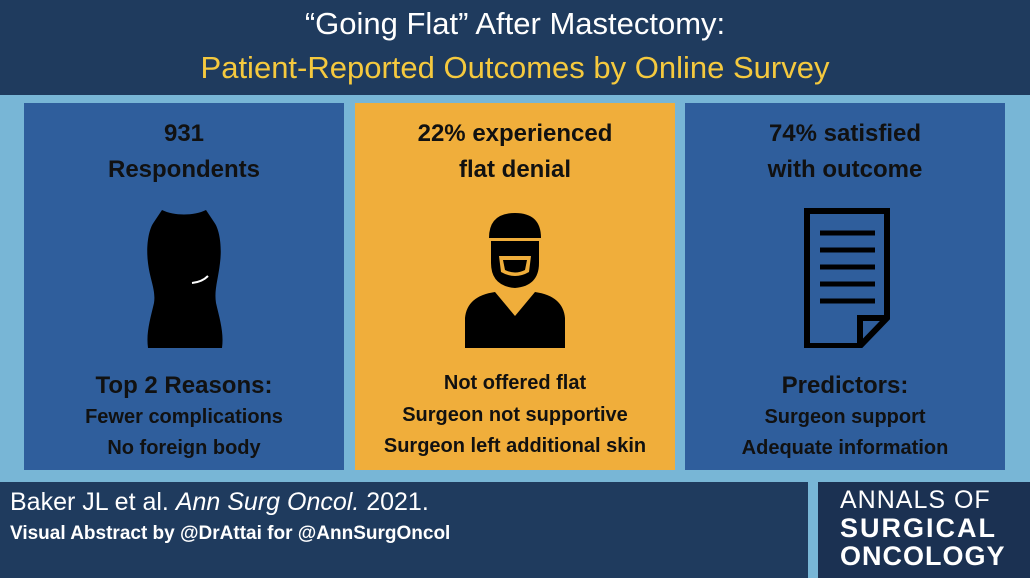 This screenshot has width=1030, height=578. Describe the element at coordinates (847, 278) in the screenshot. I see `document-icon` at that location.